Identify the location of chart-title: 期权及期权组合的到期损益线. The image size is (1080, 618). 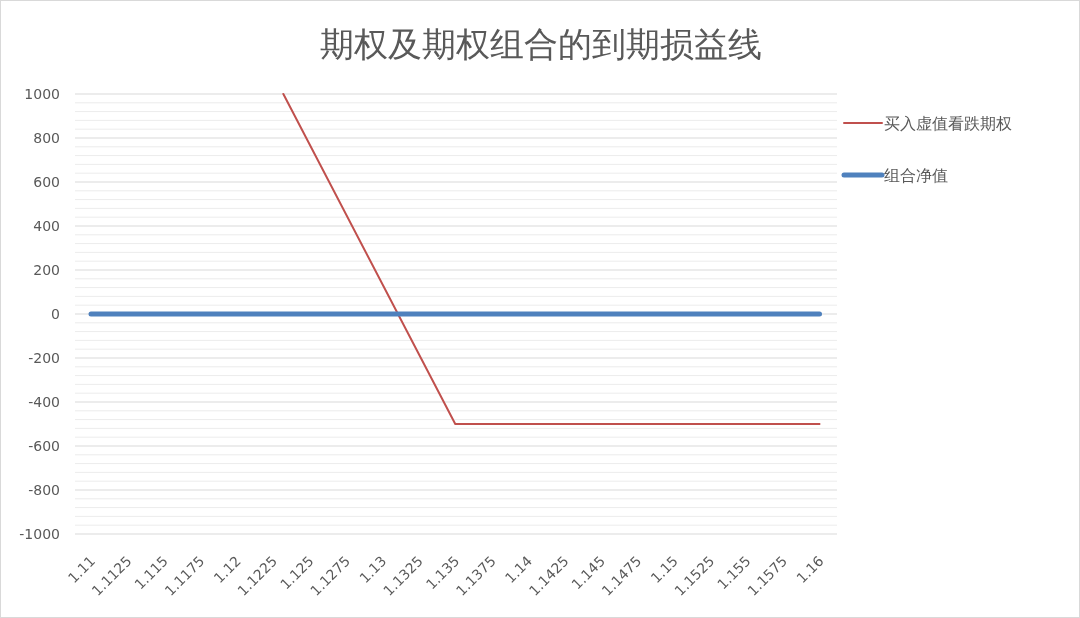
(541, 44).